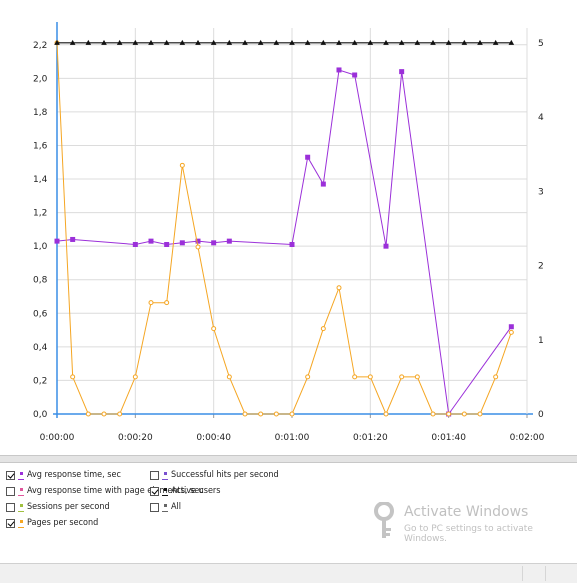 The width and height of the screenshot is (577, 583). What do you see at coordinates (40, 180) in the screenshot?
I see `y-tick-label: 1,4` at bounding box center [40, 180].